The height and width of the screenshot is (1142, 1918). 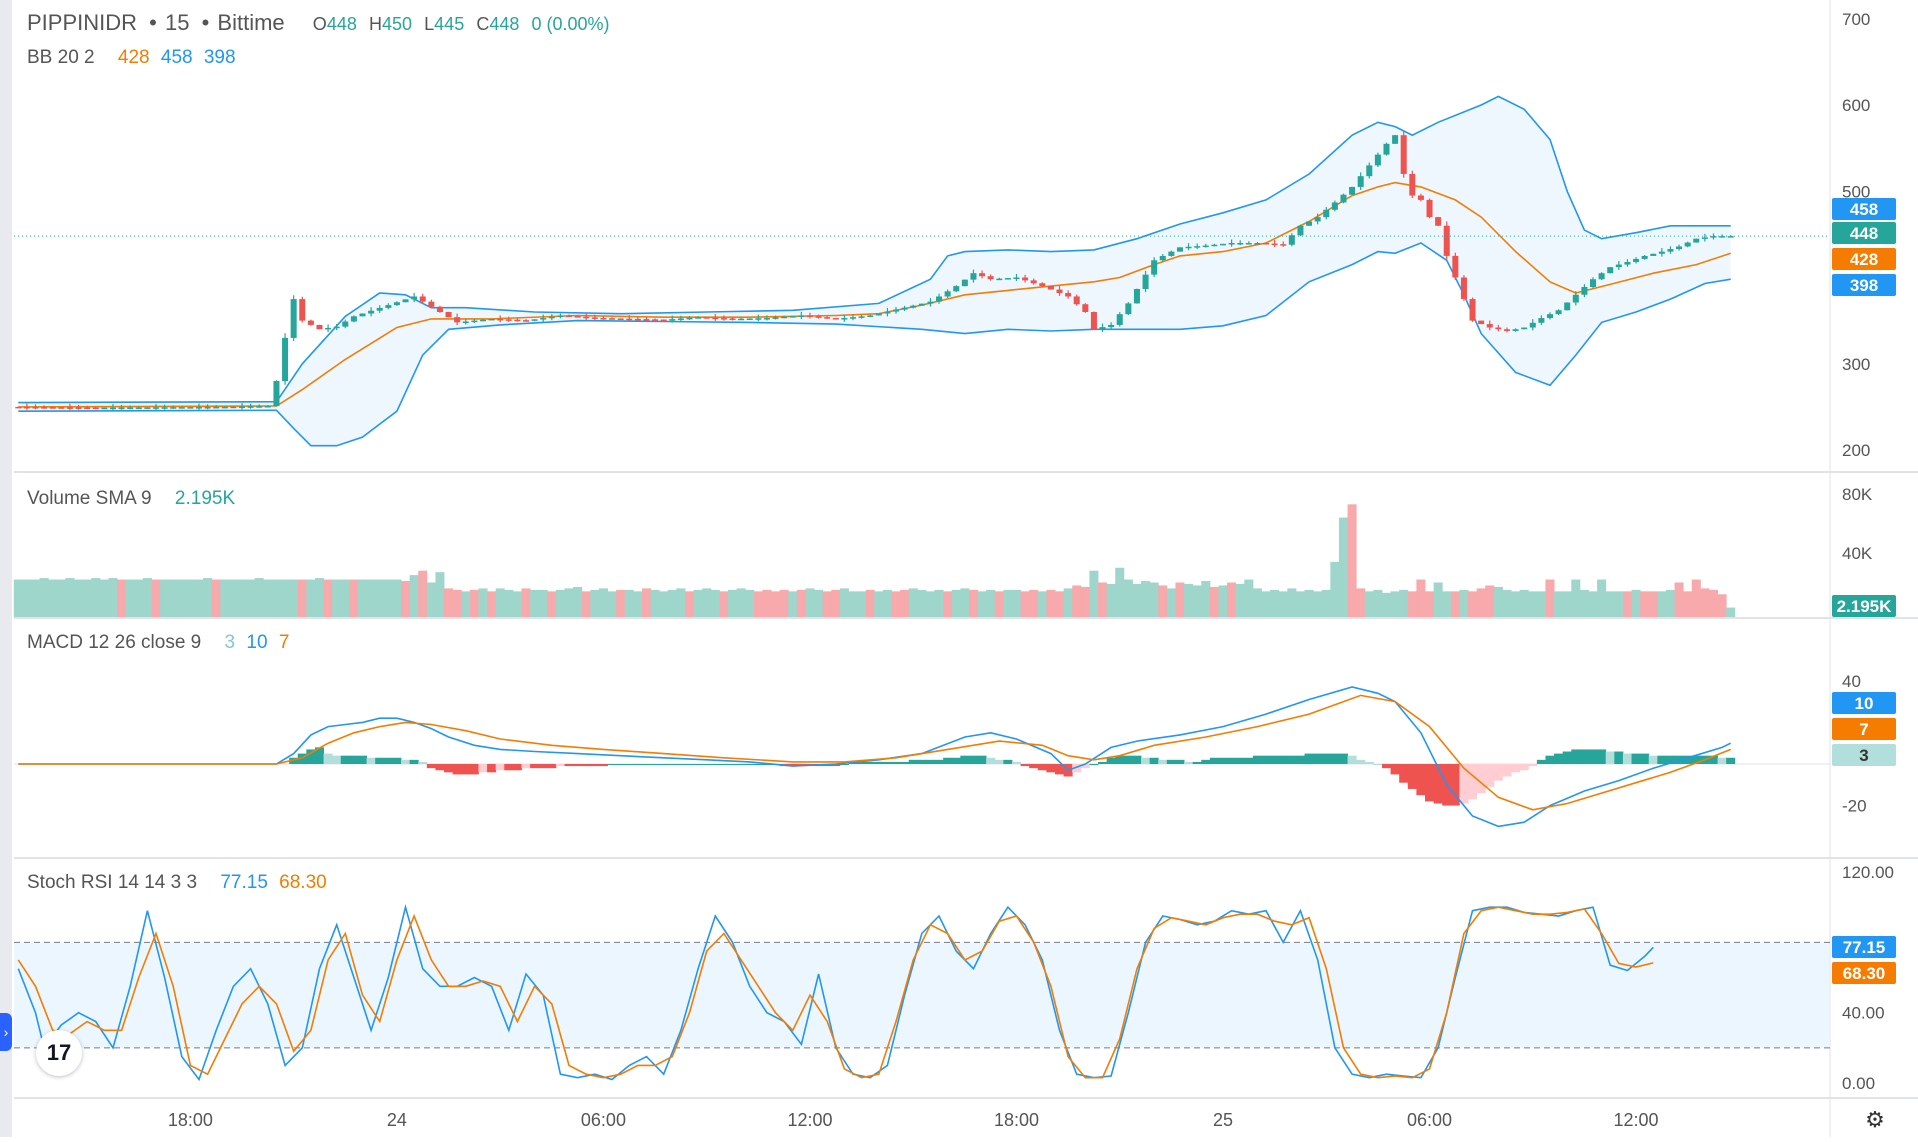 I want to click on stoch-legend: Stoch RSI 14 14 3 3 77.15 68.30, so click(x=180, y=883).